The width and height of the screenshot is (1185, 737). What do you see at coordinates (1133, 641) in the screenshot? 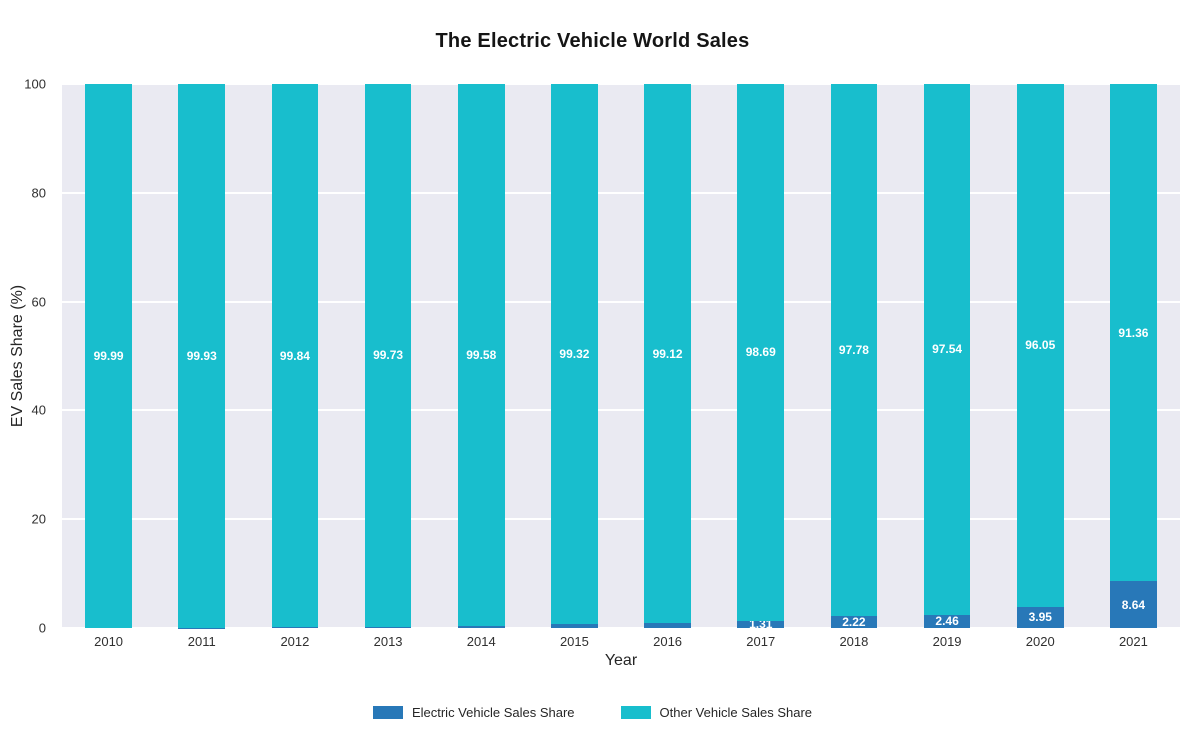
I see `x-tick-label: 2021` at bounding box center [1133, 641].